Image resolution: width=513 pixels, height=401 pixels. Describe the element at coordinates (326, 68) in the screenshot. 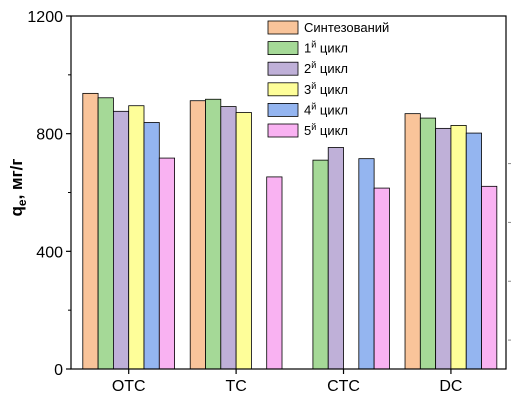

I see `legend-label-2: 2й цикл` at that location.